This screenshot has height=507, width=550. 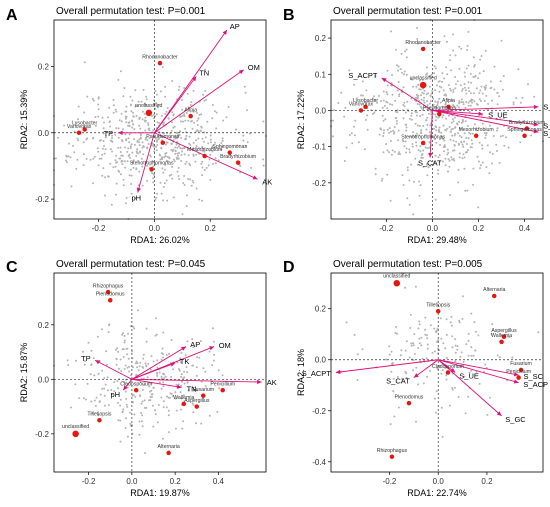 I want to click on y-axis-title: RDA2: 15.87%, so click(x=24, y=373).